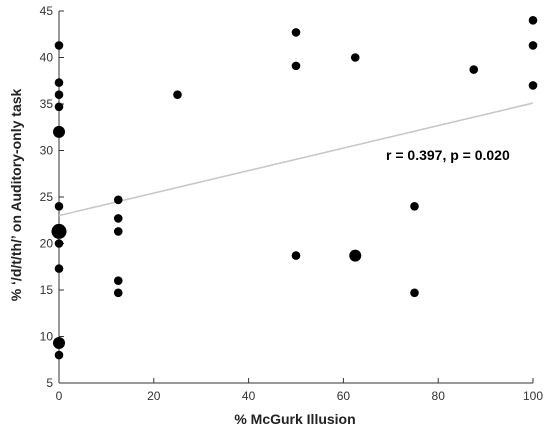  What do you see at coordinates (49, 383) in the screenshot?
I see `y-tick-label: 5` at bounding box center [49, 383].